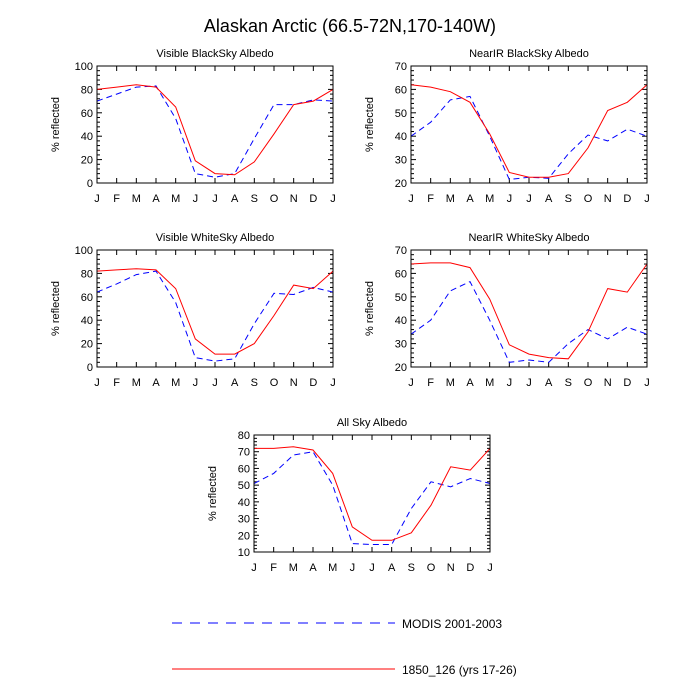  Describe the element at coordinates (87, 90) in the screenshot. I see `y-tick-label: 80` at that location.